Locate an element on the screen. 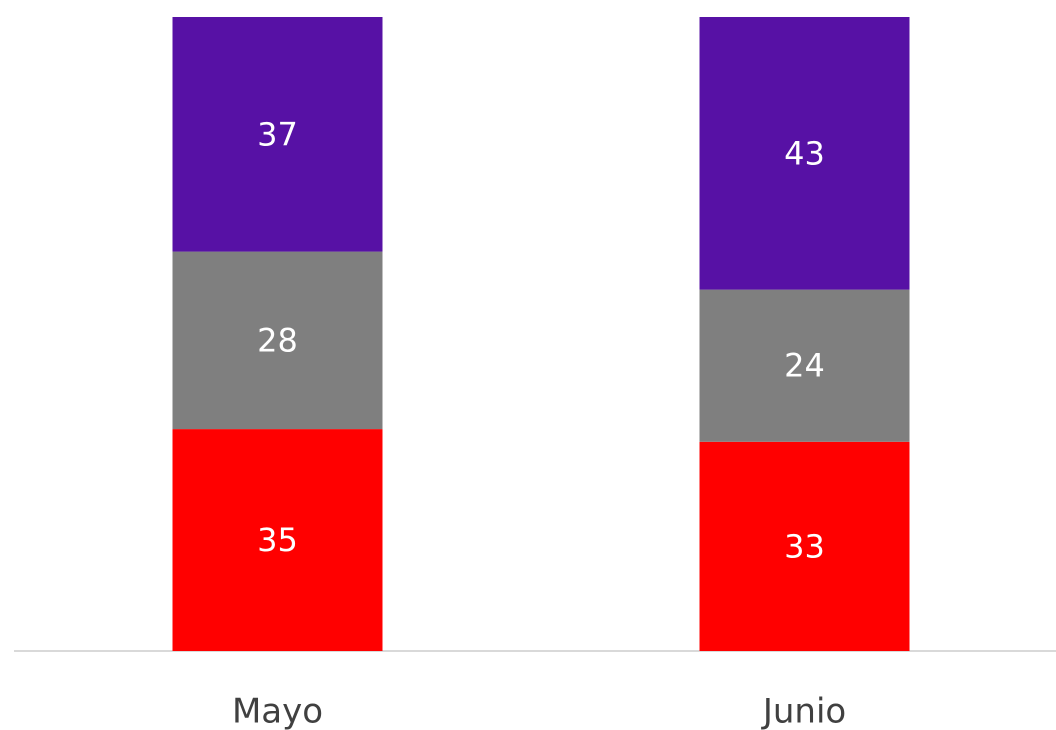 This screenshot has width=1056, height=730. data-label: 33 is located at coordinates (804, 546).